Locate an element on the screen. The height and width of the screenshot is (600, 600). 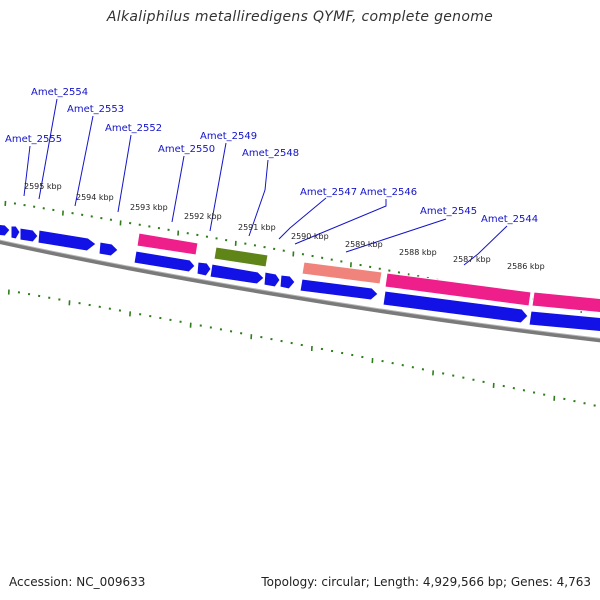
gene-label: Amet_2547 is located at coordinates (328, 192).